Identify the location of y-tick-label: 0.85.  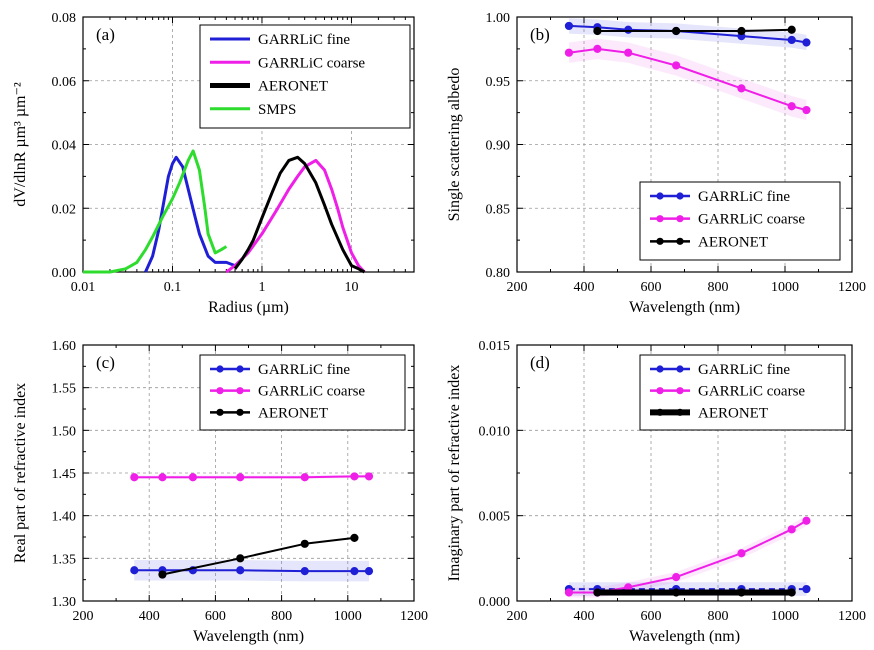
(498, 209).